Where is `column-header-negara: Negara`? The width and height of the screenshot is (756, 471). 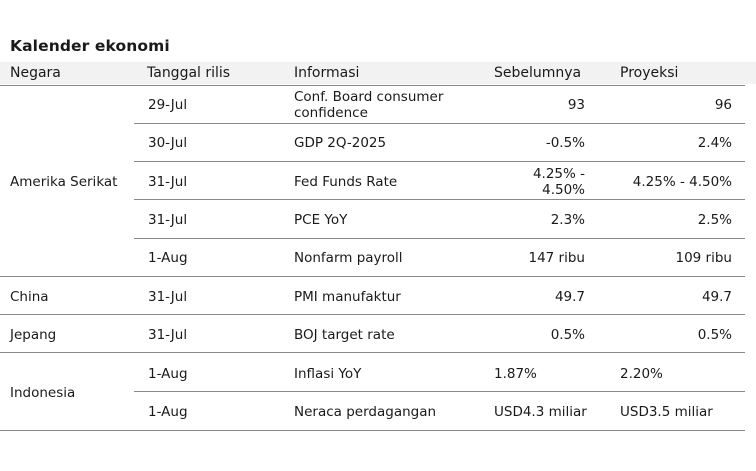
column-header-negara: Negara is located at coordinates (35, 73).